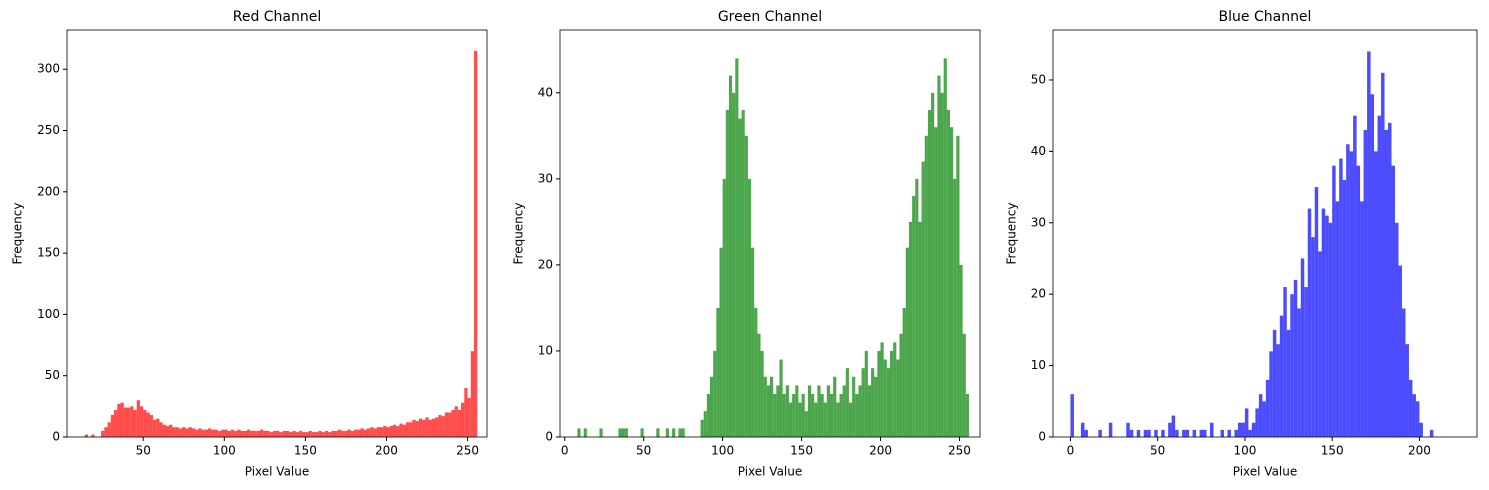 This screenshot has height=490, width=1489. I want to click on x-axis-label: Pixel Value, so click(277, 472).